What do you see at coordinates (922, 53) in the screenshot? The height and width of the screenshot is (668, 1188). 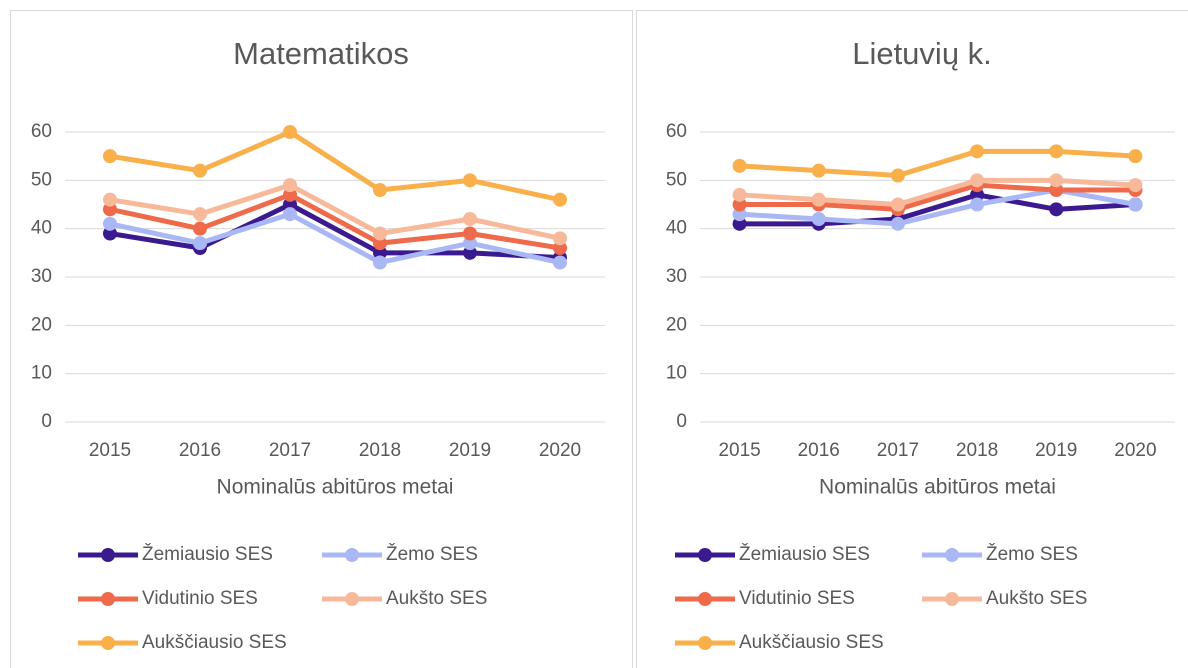 I see `chart-title: Lietuvių k.` at bounding box center [922, 53].